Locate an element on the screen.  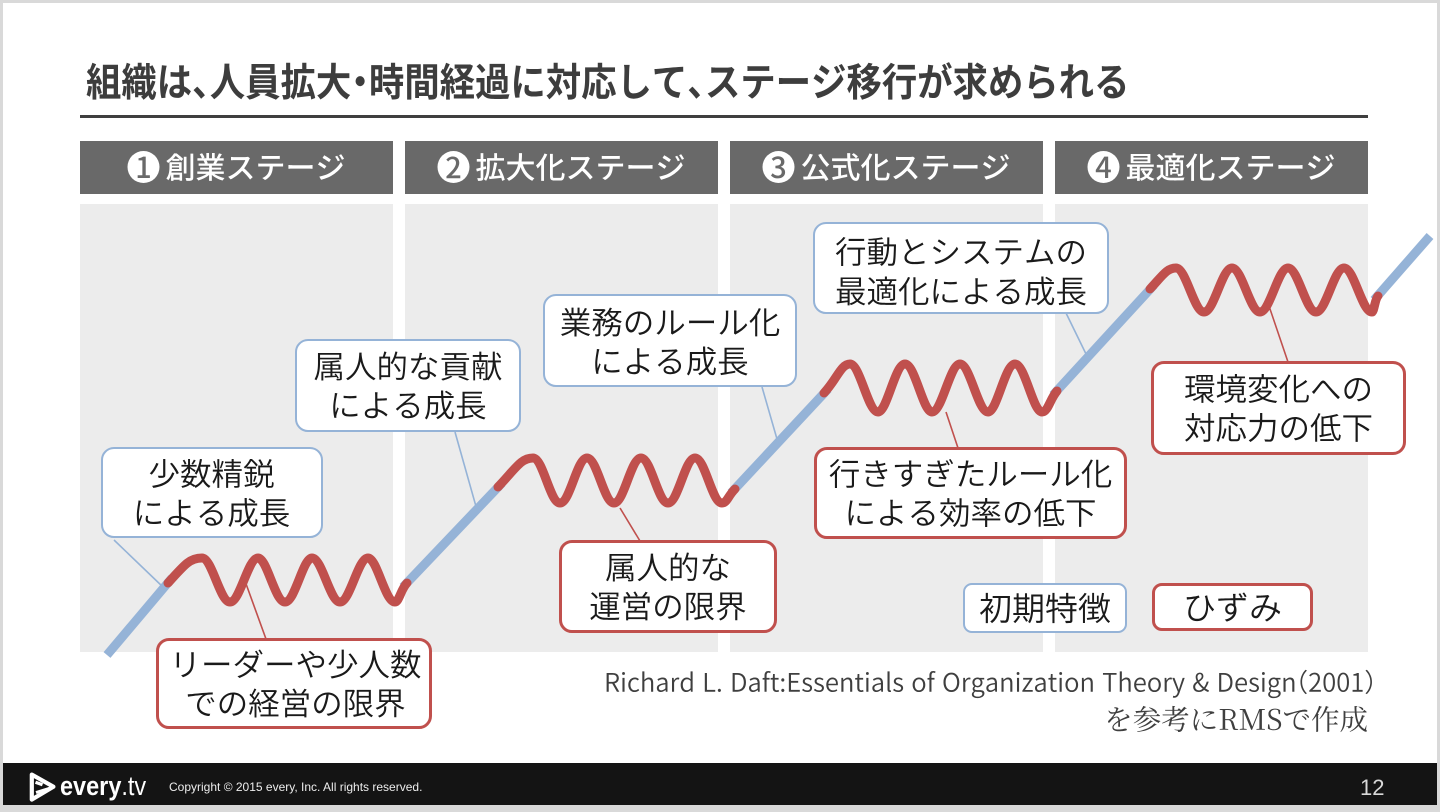
svg-text: every.tv is located at coordinates (103, 787).